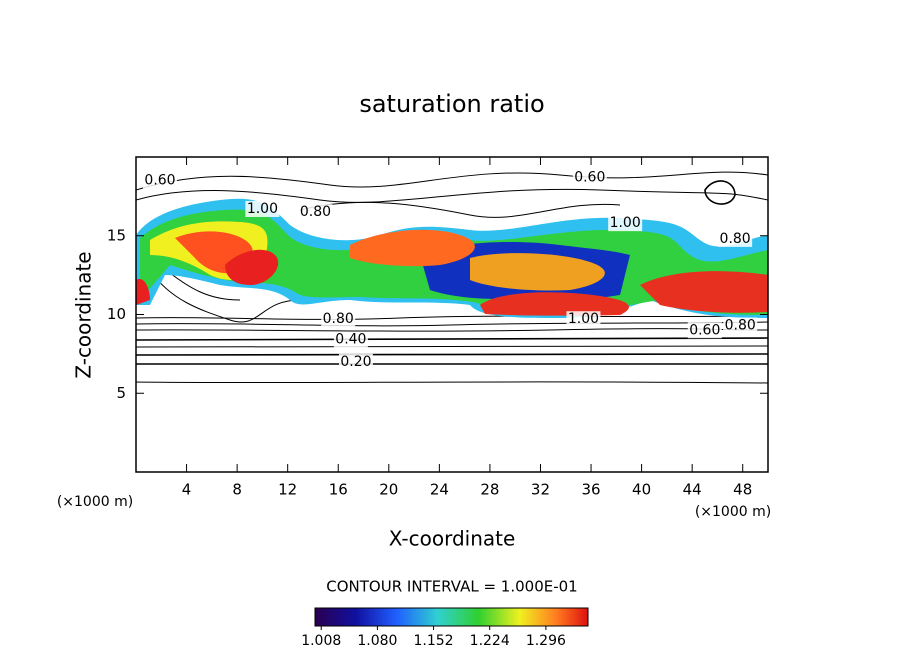  Describe the element at coordinates (287, 490) in the screenshot. I see `x-tick-label: 12` at that location.